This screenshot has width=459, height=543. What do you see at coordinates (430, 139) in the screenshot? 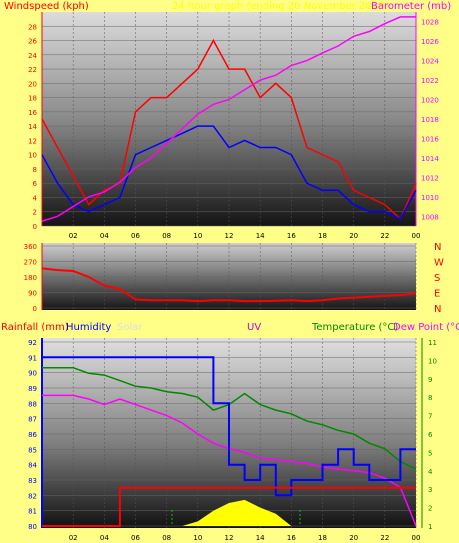
I see `panel1-right-tick-label: 1016` at bounding box center [430, 139].